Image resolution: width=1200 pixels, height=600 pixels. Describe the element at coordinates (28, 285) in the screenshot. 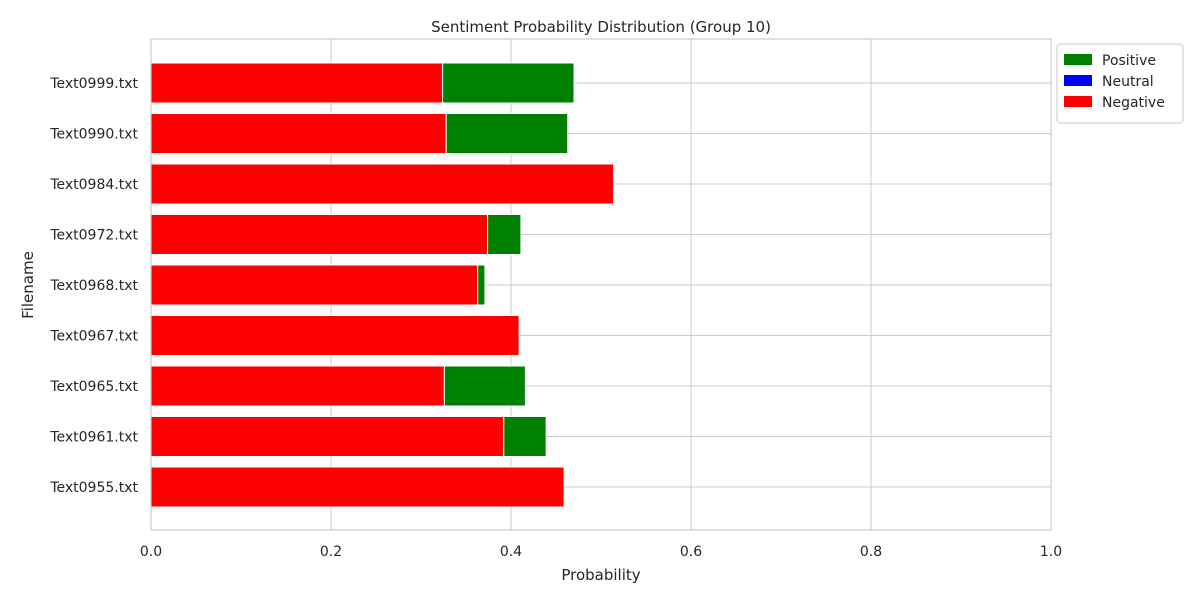

I see `y-axis-title: Filename` at that location.